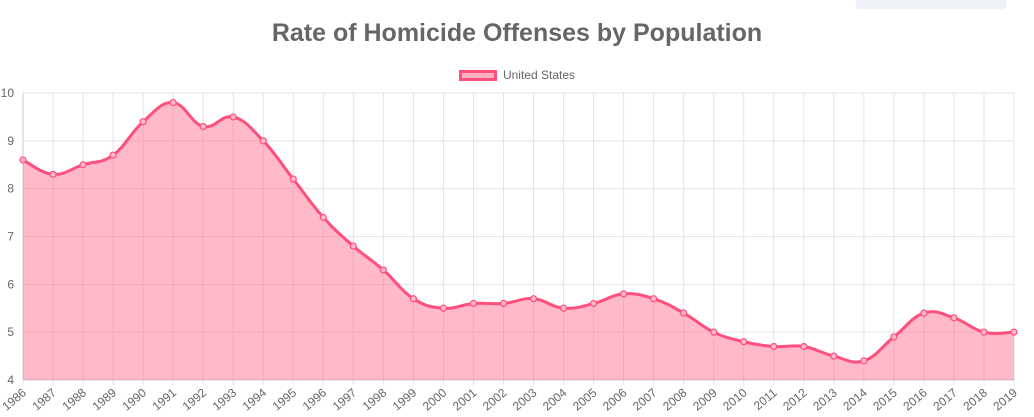 The image size is (1034, 417). Describe the element at coordinates (885, 399) in the screenshot. I see `x-tick-label: 2015` at that location.